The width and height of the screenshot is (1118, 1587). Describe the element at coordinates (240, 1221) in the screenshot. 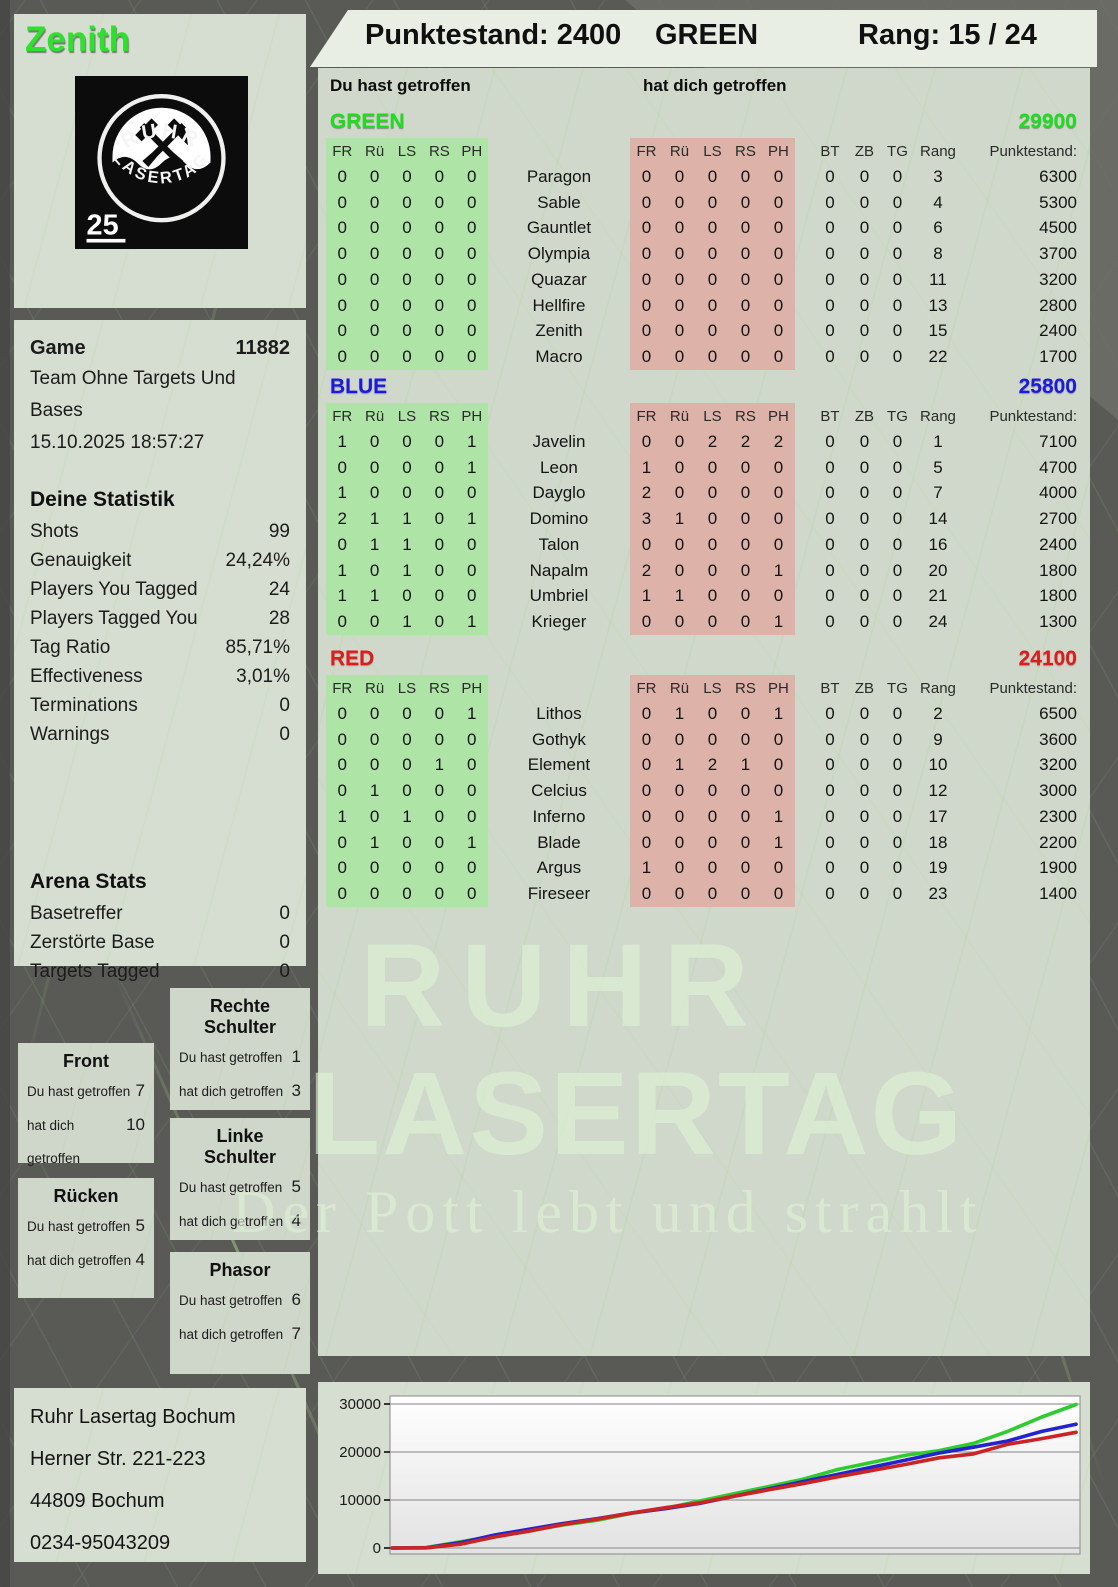

I see `zone-row: hat dich getroffen 4` at that location.